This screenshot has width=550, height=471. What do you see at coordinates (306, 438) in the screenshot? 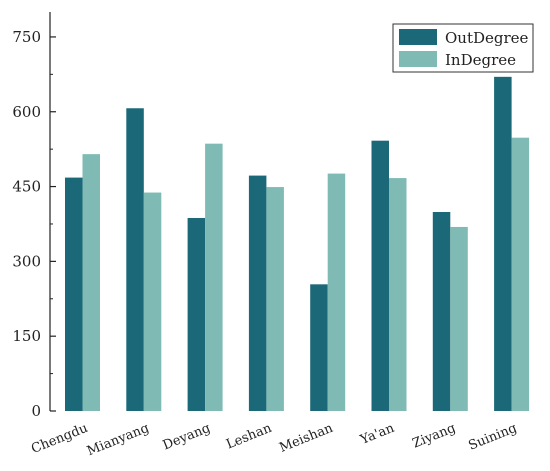
I see `x-tick-label-meishan: Meishan` at bounding box center [306, 438].